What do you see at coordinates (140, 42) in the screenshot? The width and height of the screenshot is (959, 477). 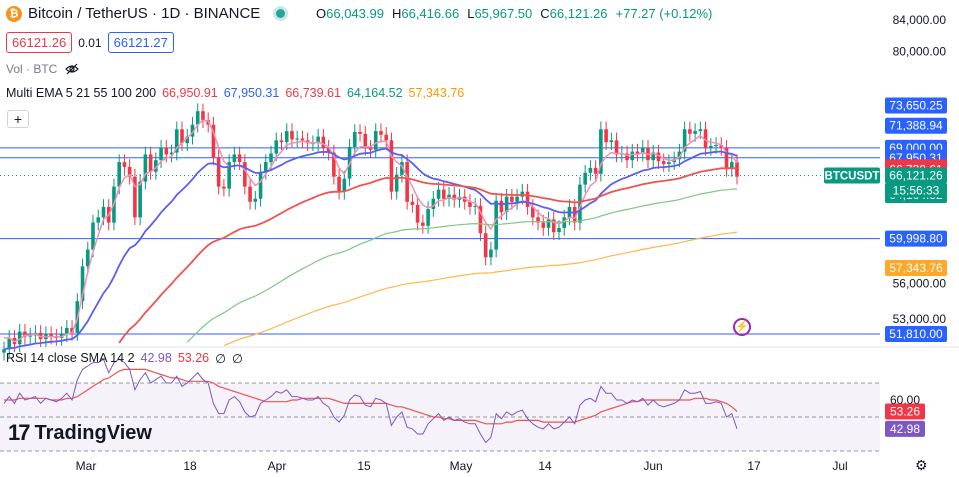 I see `buy-button: 66121.27` at bounding box center [140, 42].